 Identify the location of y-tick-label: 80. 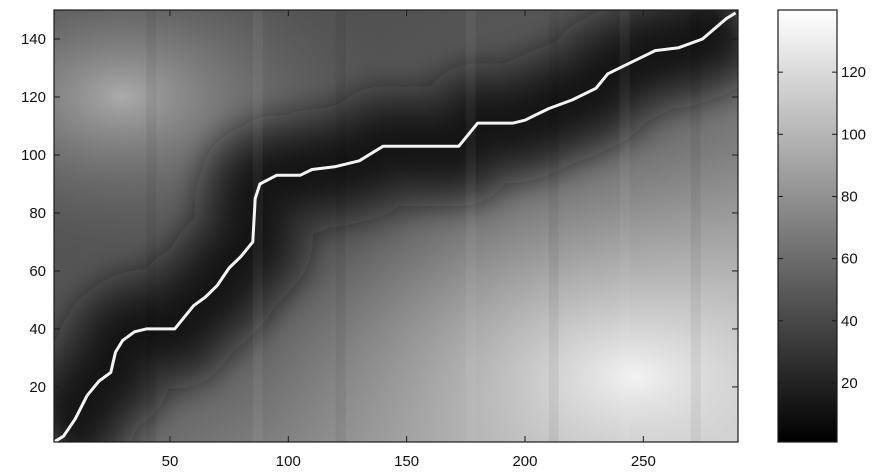
(37, 213).